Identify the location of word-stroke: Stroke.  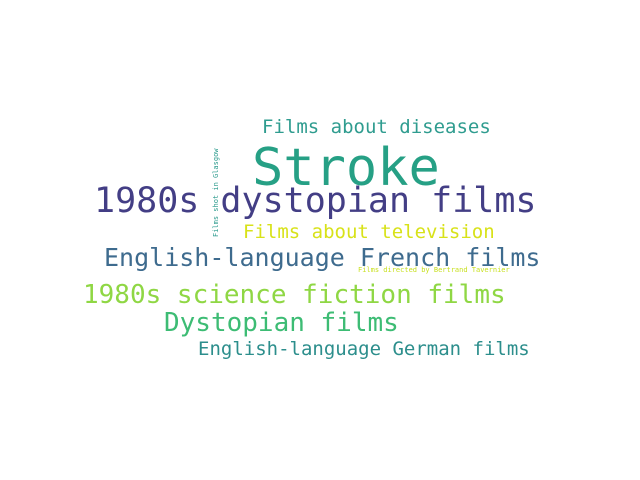
(346, 168).